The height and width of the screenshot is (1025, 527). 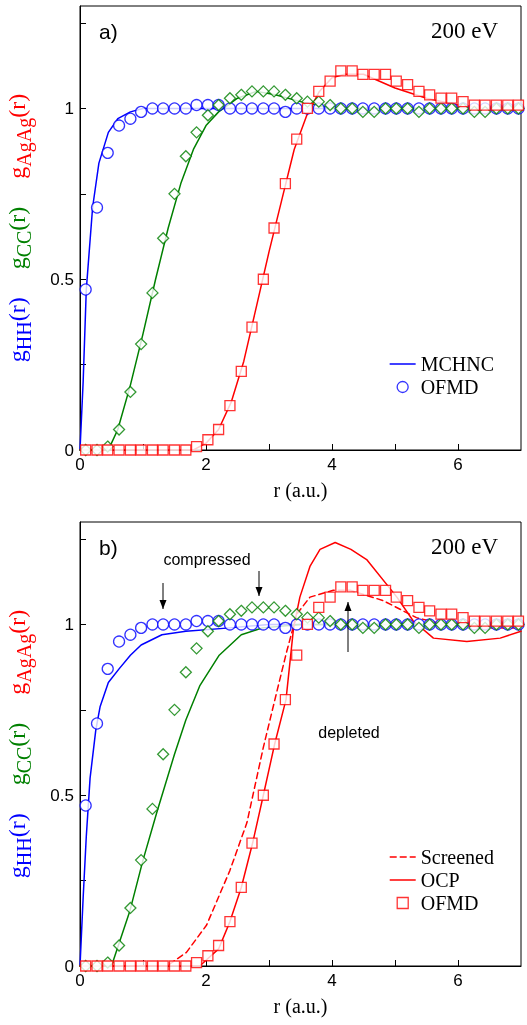 What do you see at coordinates (440, 880) in the screenshot?
I see `legend-label: OCP` at bounding box center [440, 880].